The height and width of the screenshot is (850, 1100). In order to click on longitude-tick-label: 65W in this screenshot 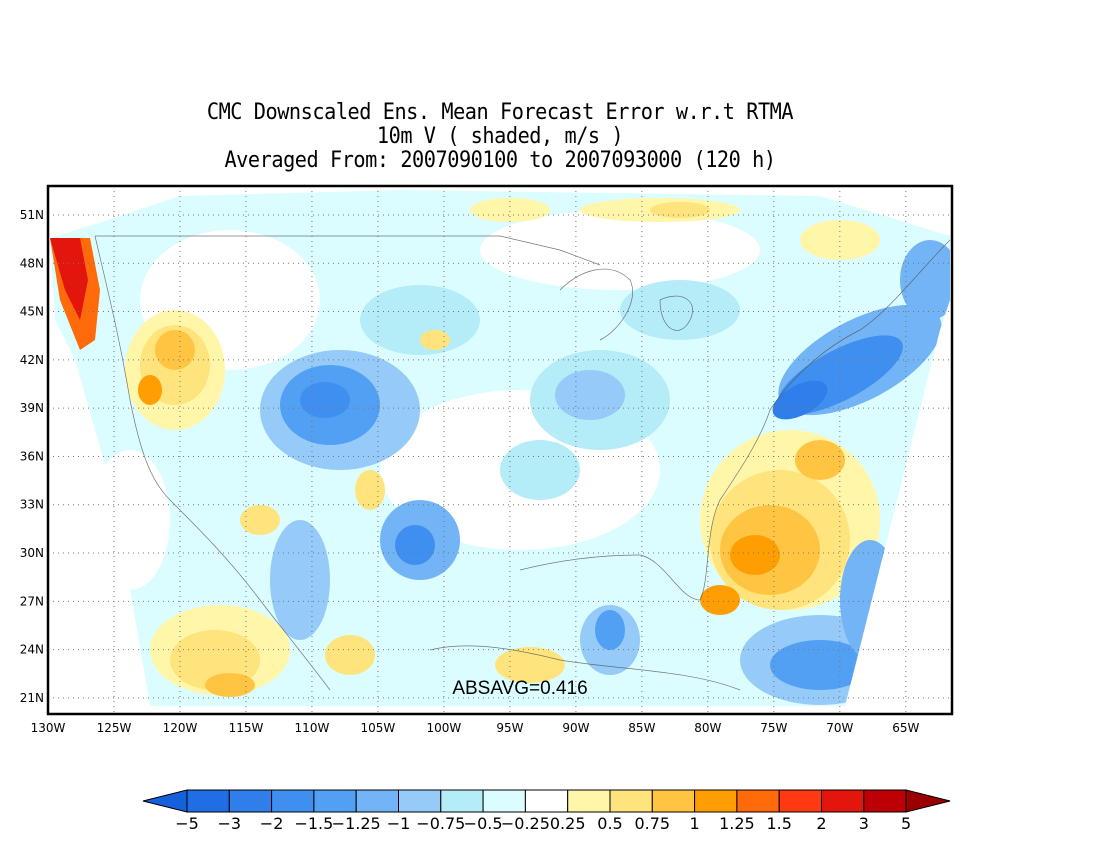, I will do `click(905, 728)`.